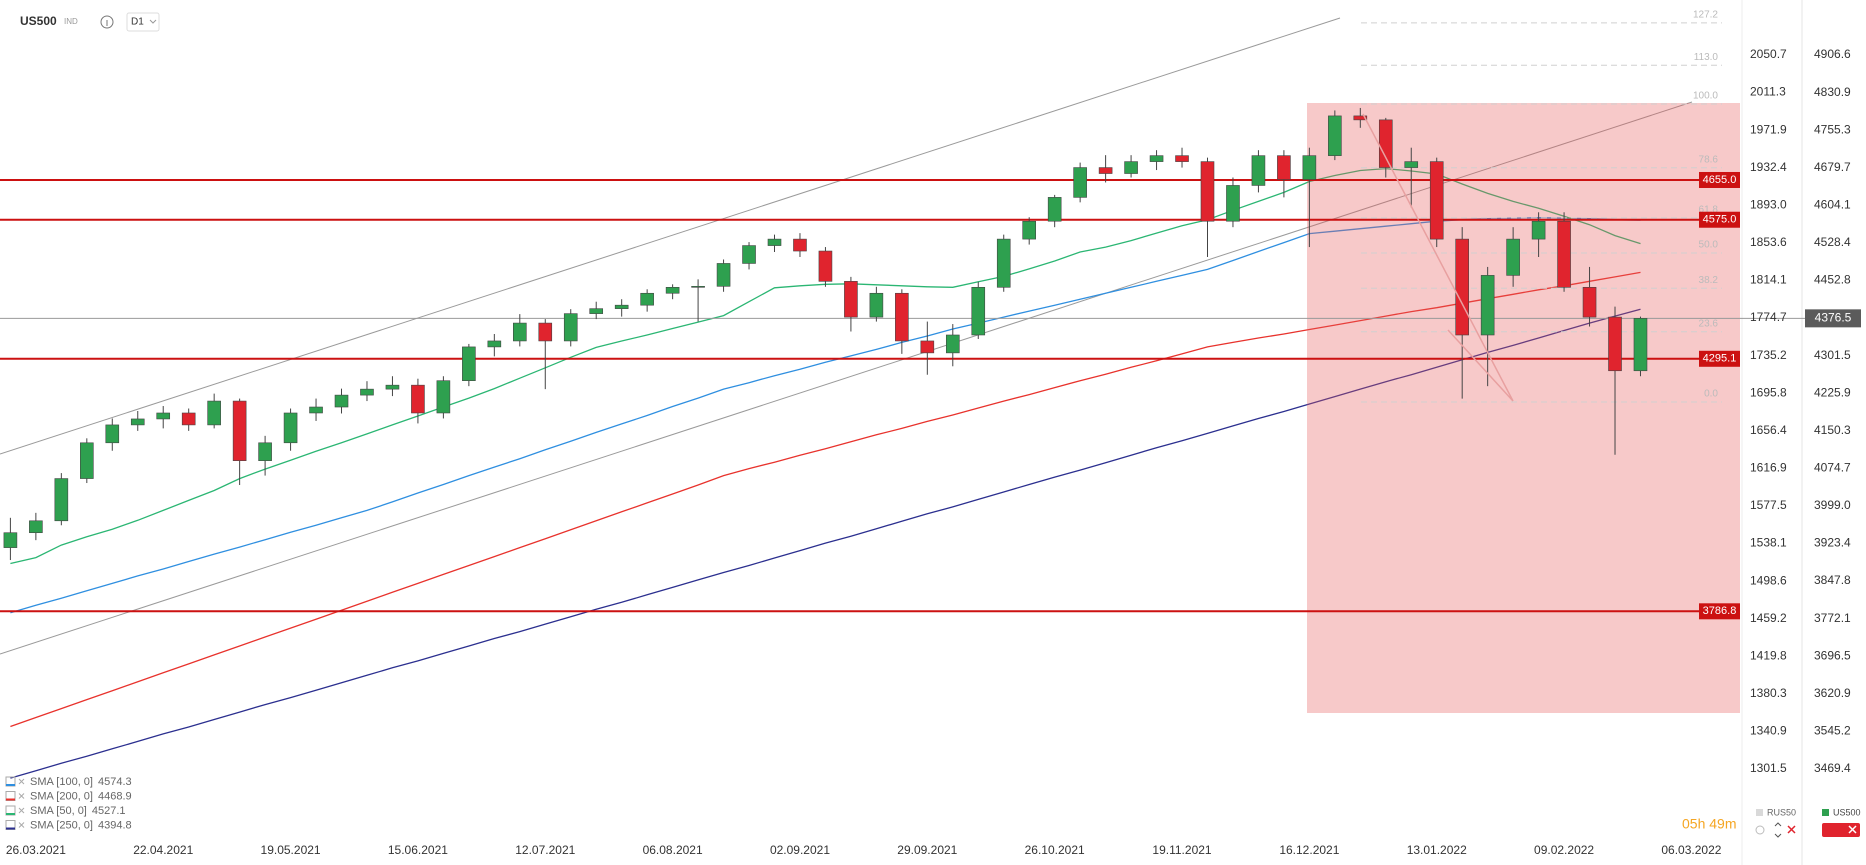  Describe the element at coordinates (1768, 167) in the screenshot. I see `y2-tick-label: 1932.4` at that location.